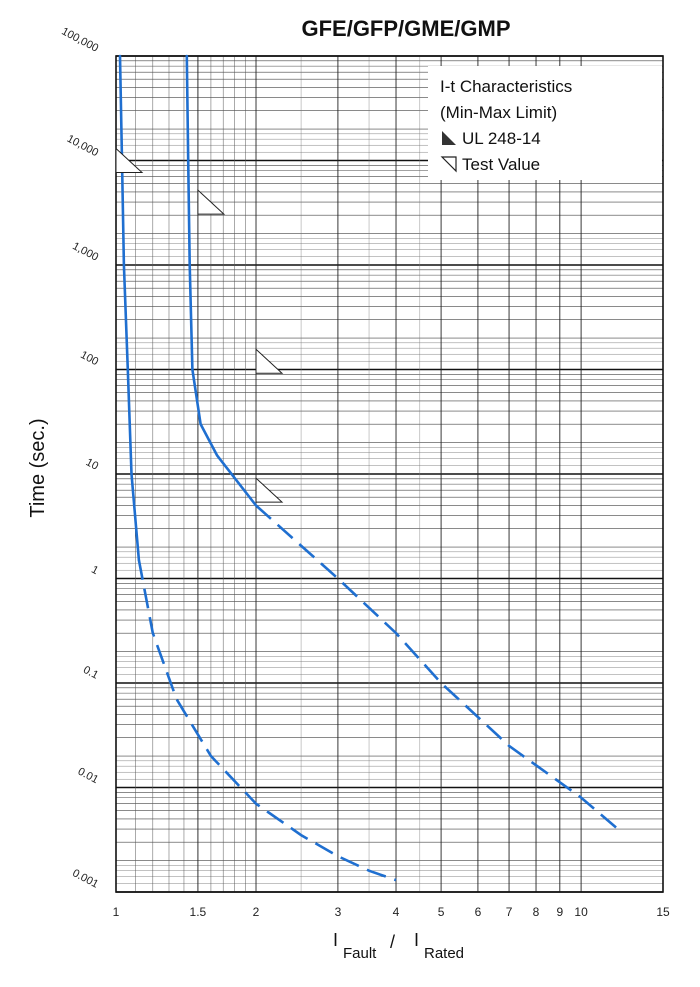 This screenshot has height=987, width=700. Describe the element at coordinates (129, 308) in the screenshot. I see `curve-min-solid` at that location.